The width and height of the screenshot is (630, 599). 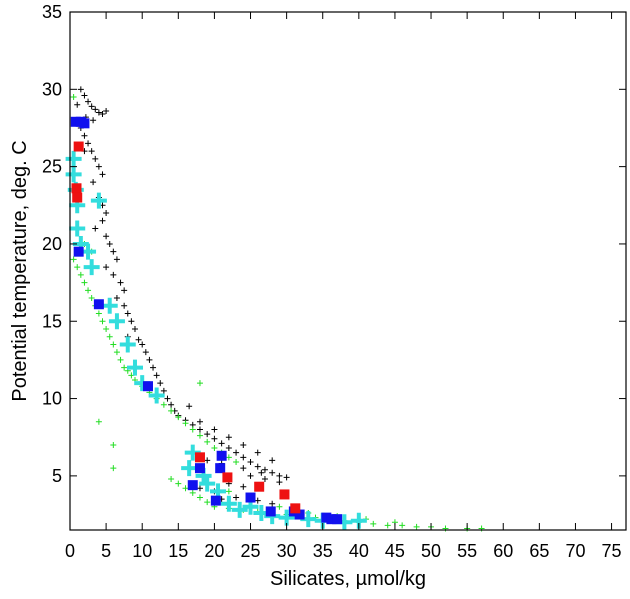 I want to click on x-tick-label: 50, so click(x=431, y=551).